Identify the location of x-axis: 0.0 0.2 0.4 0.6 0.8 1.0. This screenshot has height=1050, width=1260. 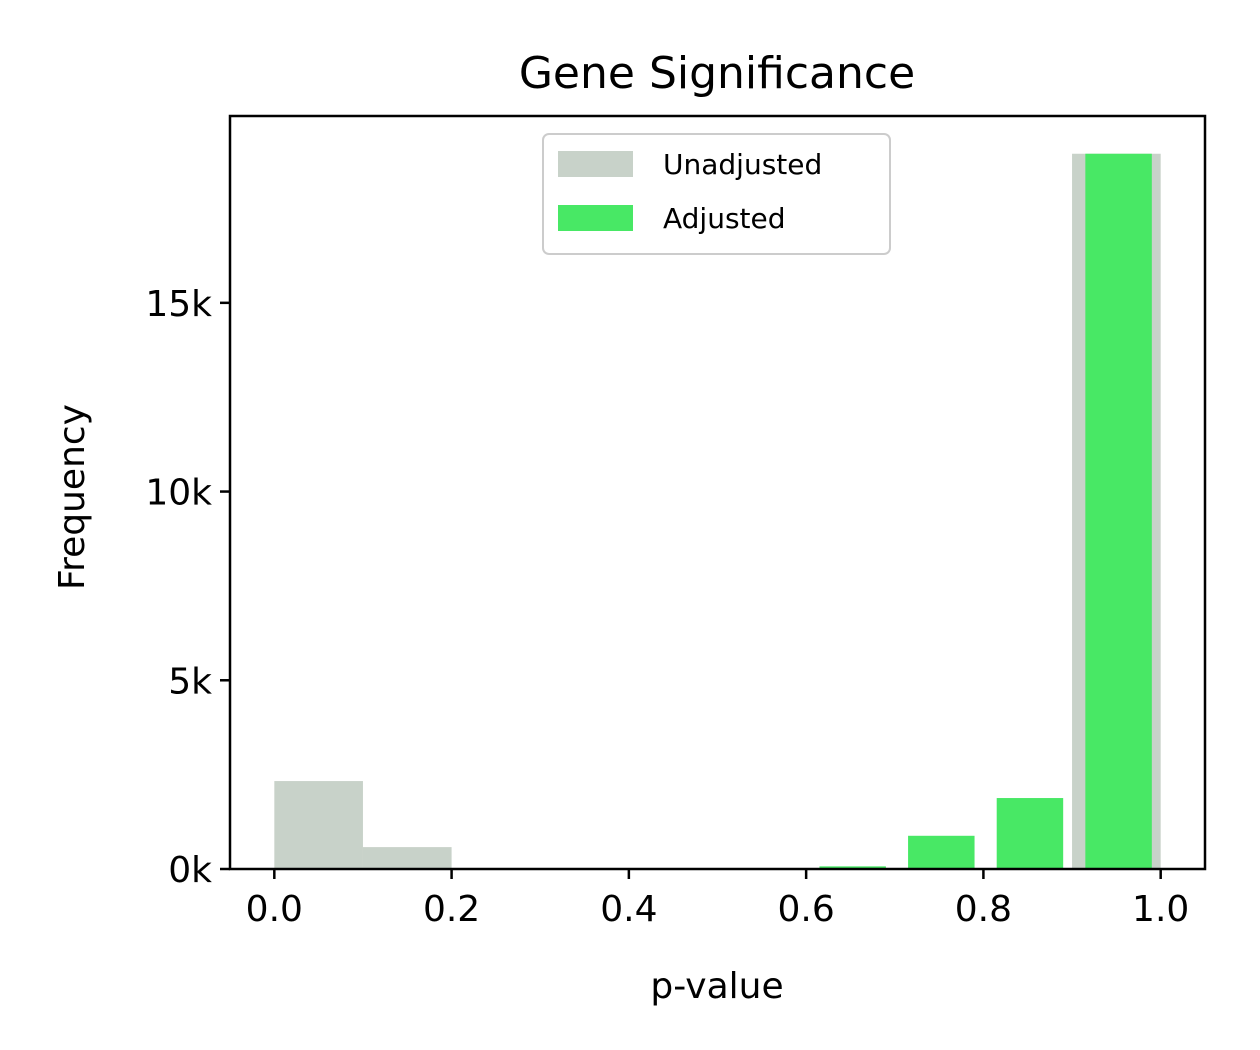
(717, 899).